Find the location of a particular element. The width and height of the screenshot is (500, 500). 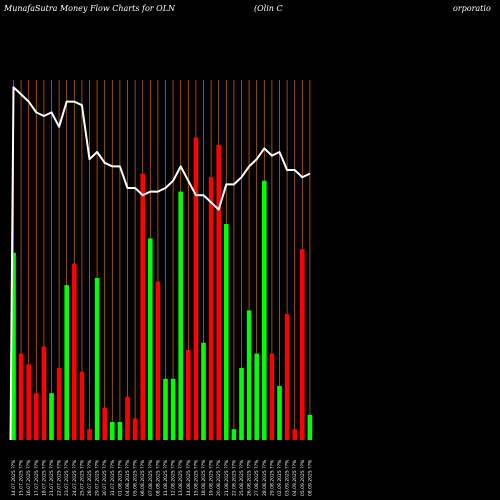

chart-title-ticker: (Olin C is located at coordinates (268, 8).